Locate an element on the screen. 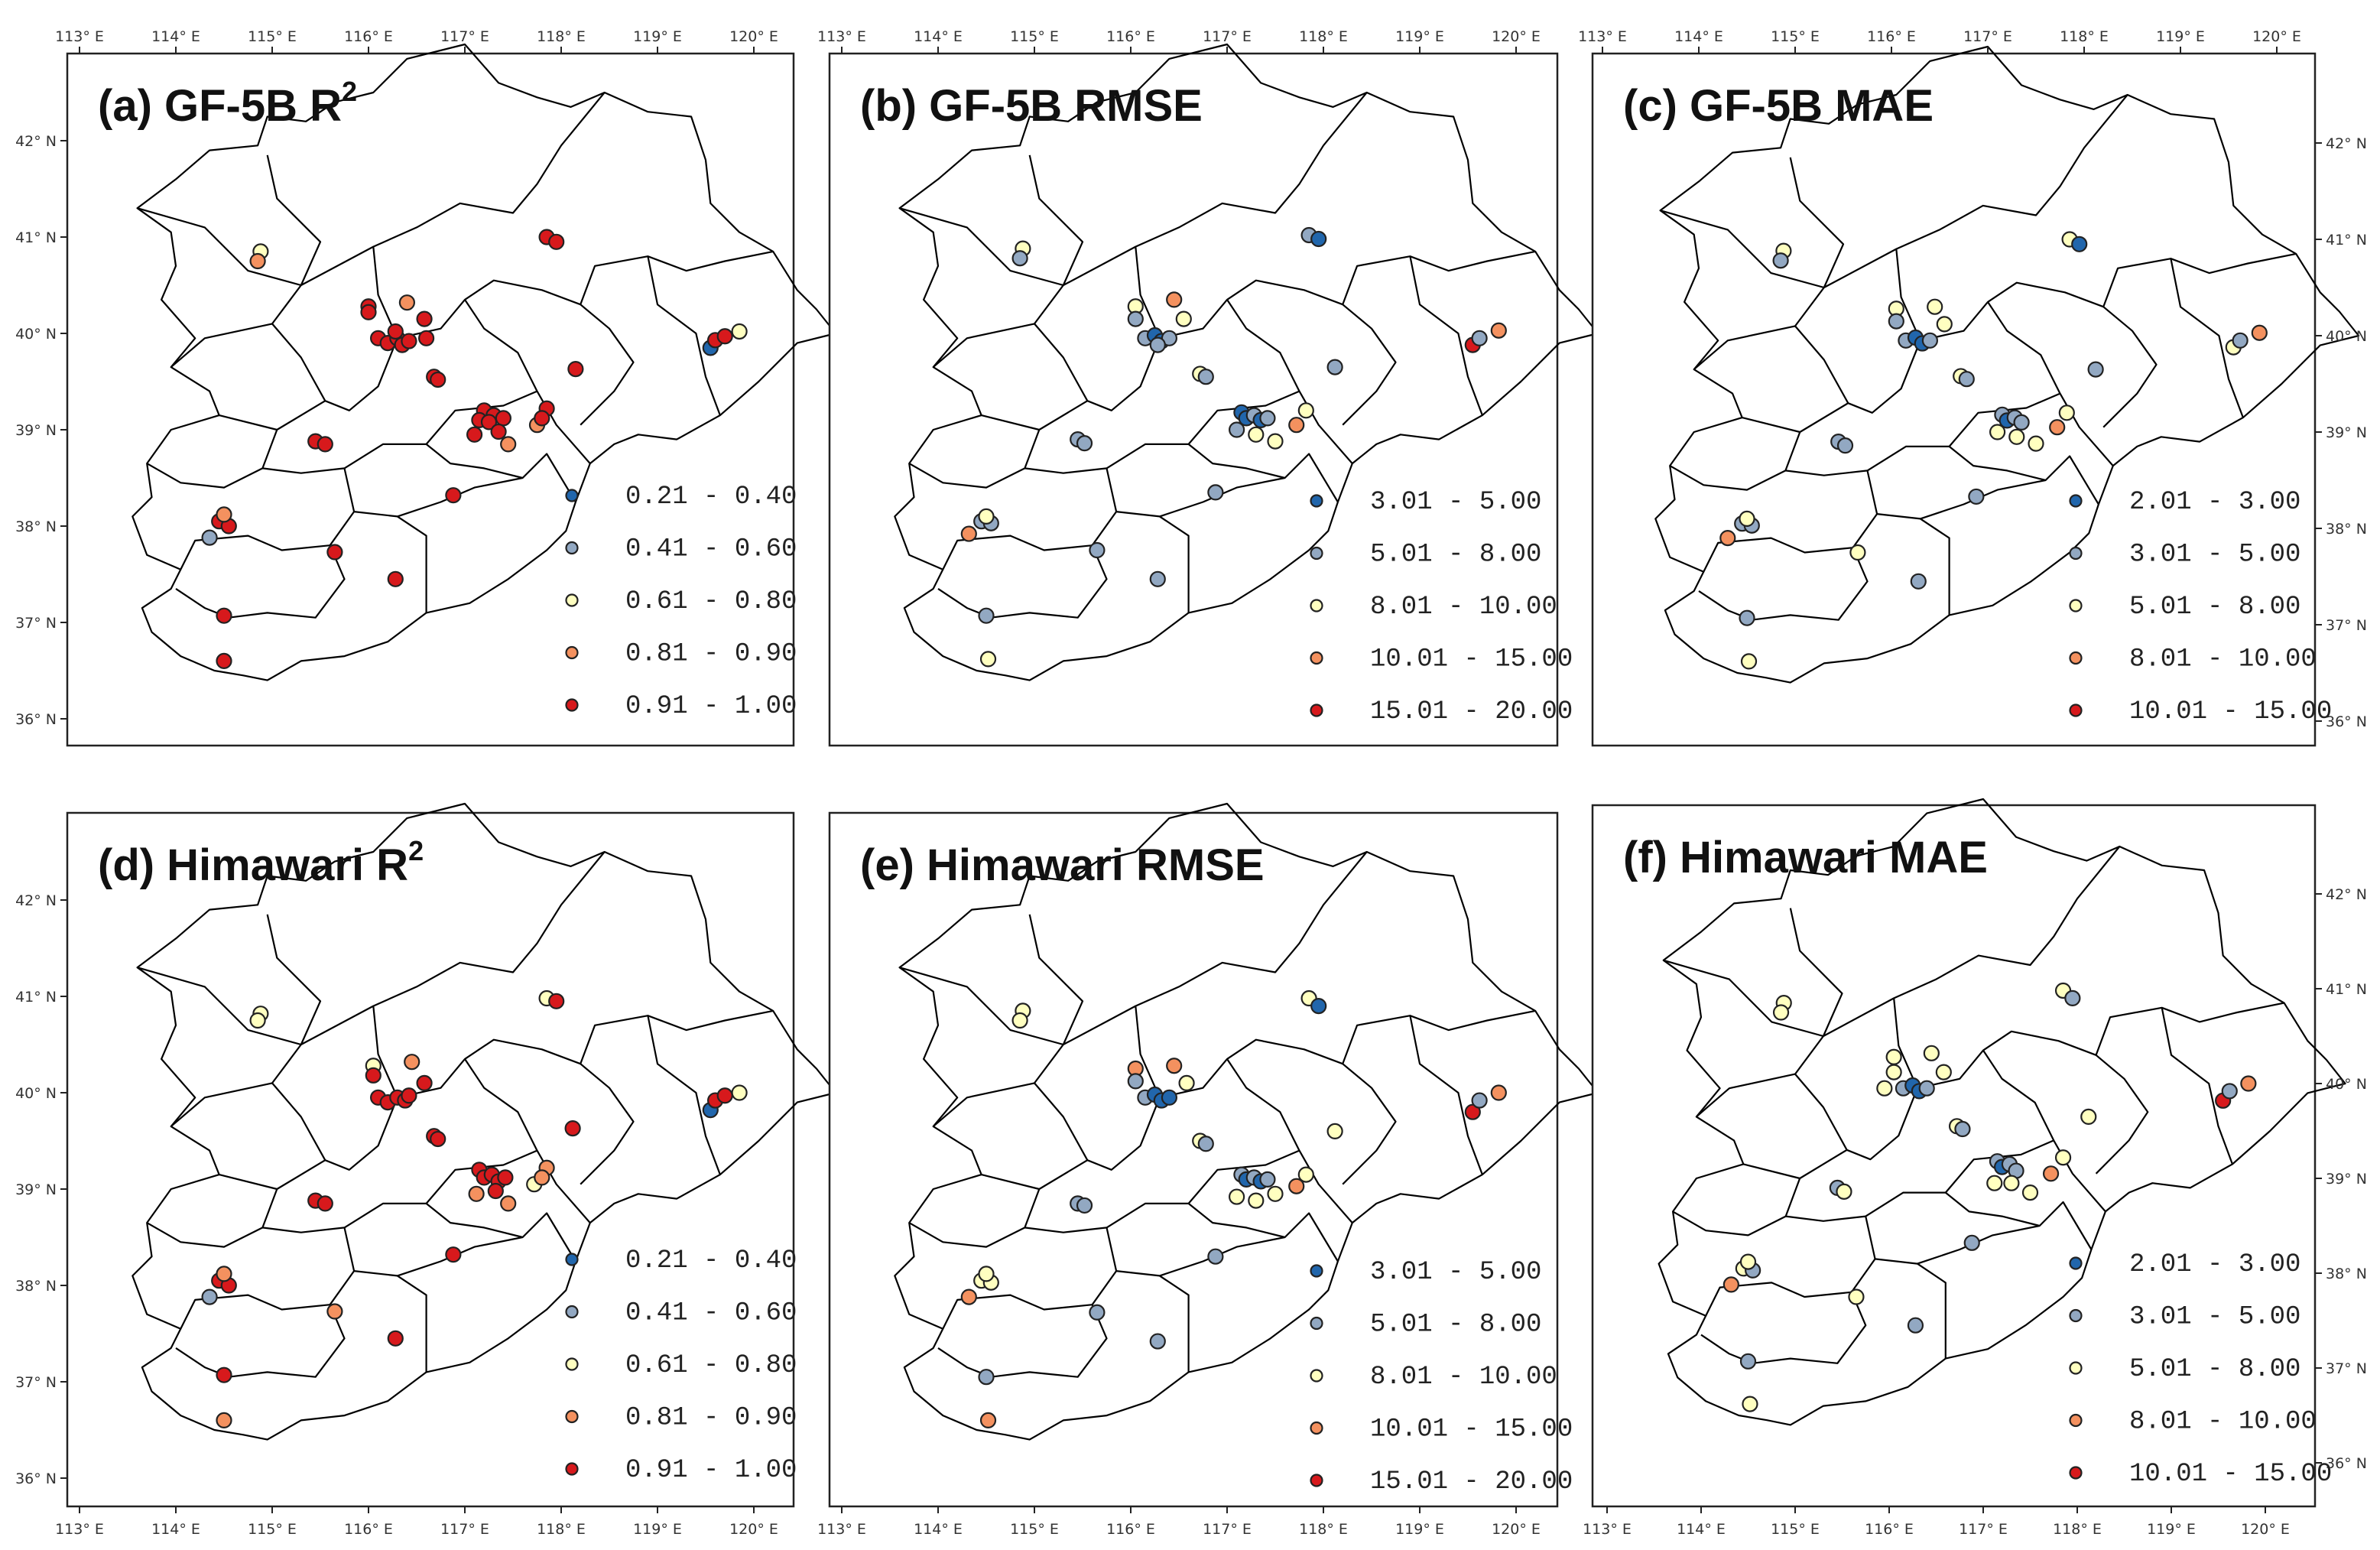  legend-label: 0.91 - 1.00 is located at coordinates (711, 1471).